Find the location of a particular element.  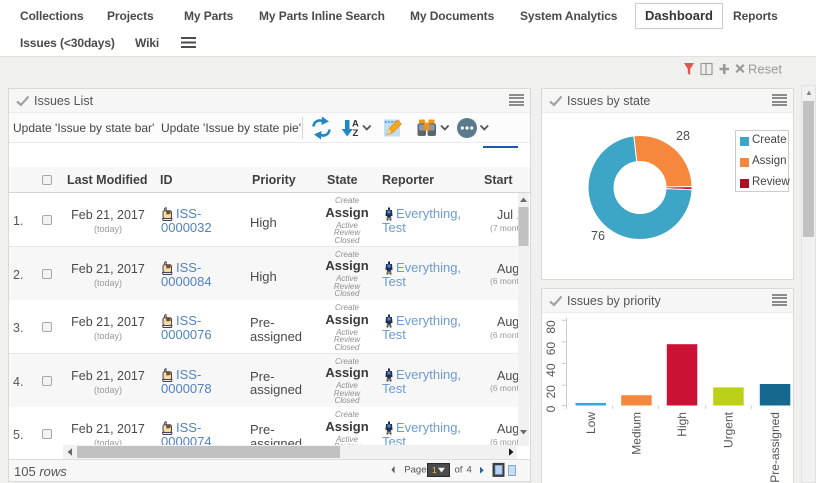

svg-text: 40 is located at coordinates (551, 370).